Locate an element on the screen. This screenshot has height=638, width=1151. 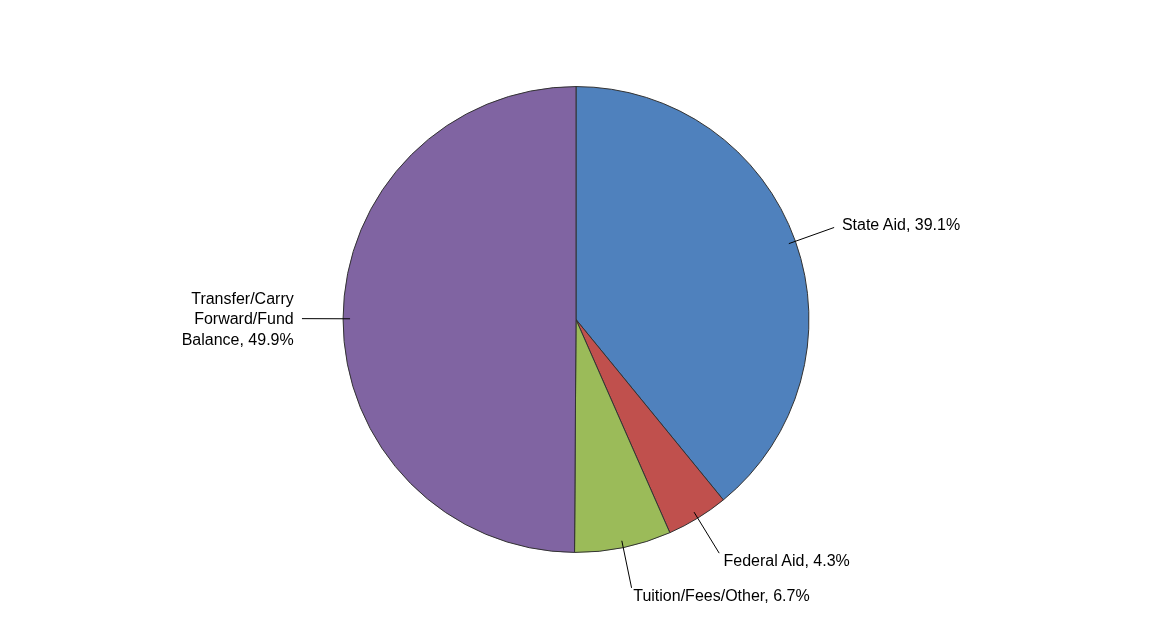
slice-label: State Aid, 39.1% is located at coordinates (901, 225).